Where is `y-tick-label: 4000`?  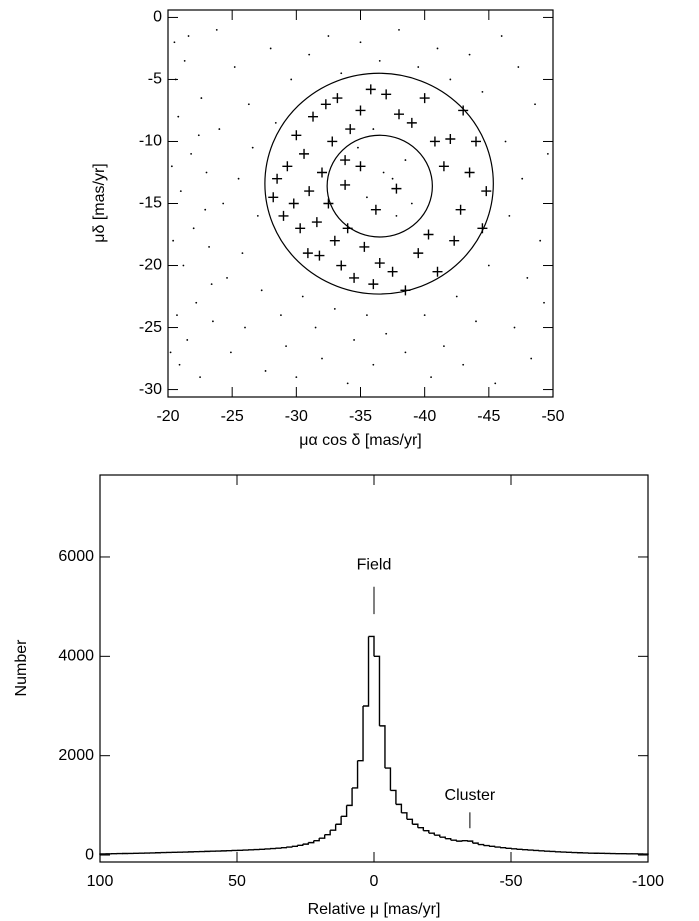
y-tick-label: 4000 is located at coordinates (76, 656).